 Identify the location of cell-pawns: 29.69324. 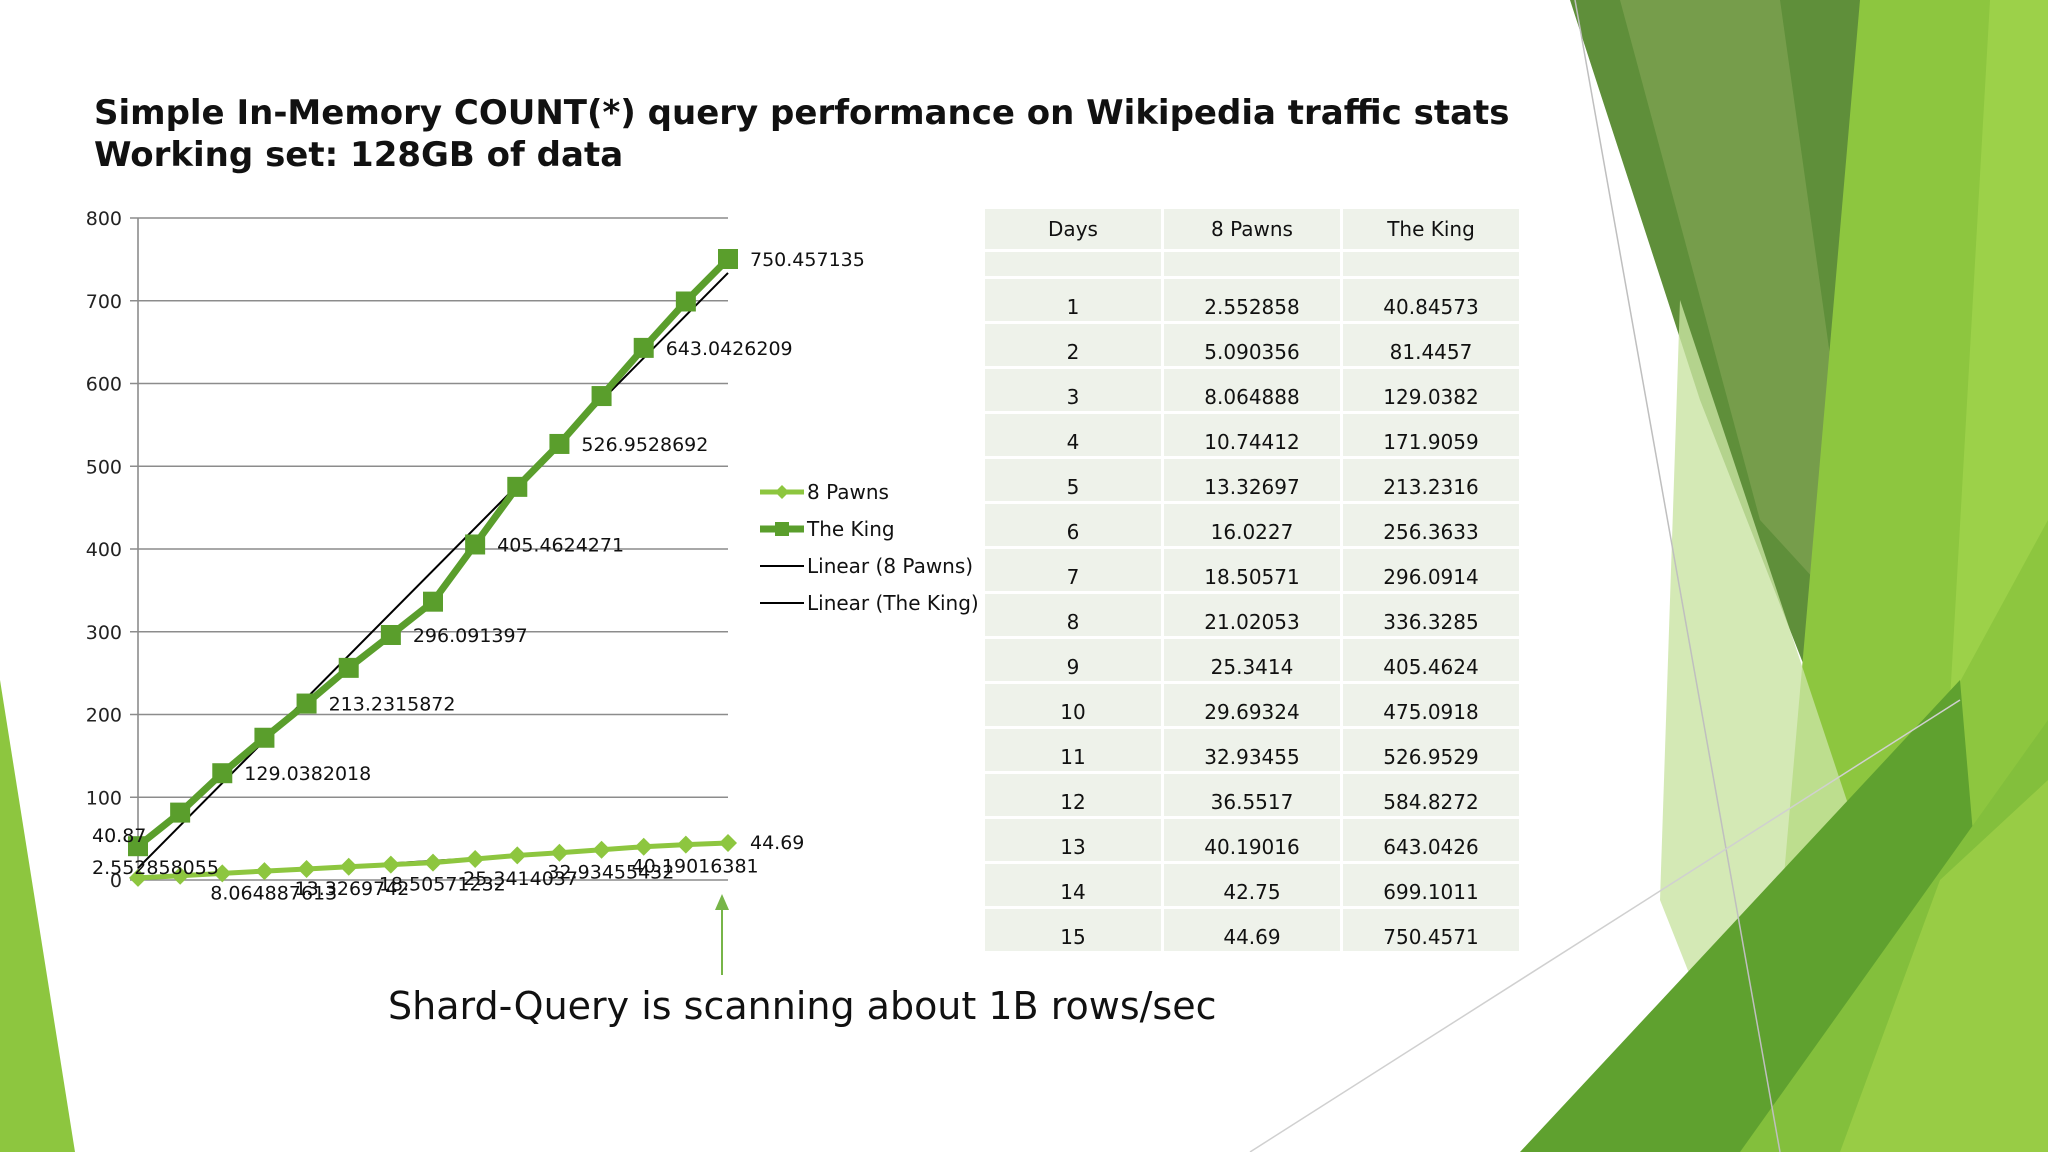
(1252, 705).